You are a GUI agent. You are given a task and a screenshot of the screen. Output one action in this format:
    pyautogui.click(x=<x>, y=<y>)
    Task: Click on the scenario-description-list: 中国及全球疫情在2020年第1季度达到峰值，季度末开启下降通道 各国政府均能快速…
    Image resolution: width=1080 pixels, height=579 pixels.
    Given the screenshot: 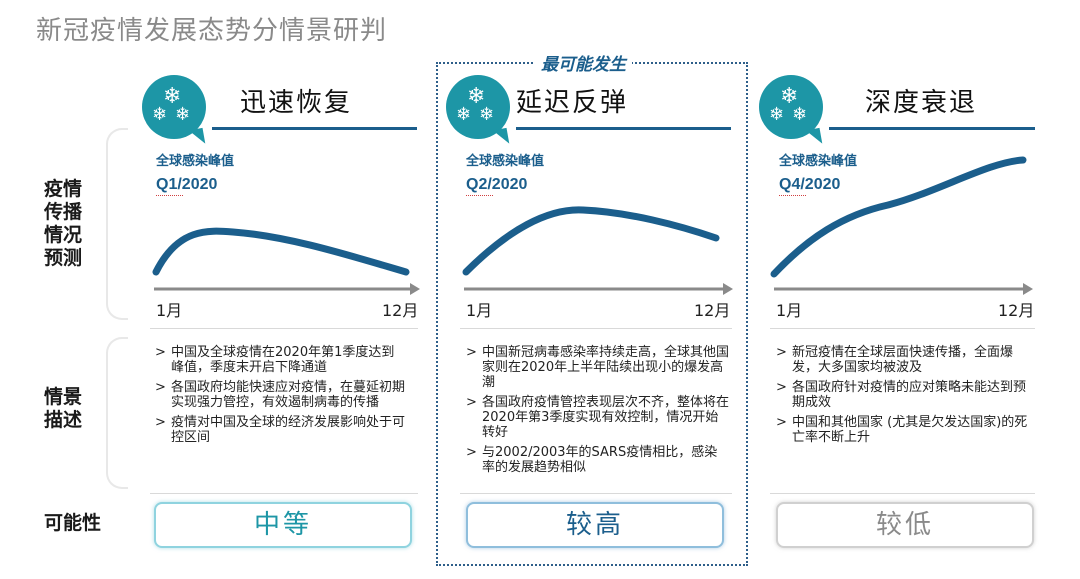 What is the action you would take?
    pyautogui.click(x=281, y=397)
    